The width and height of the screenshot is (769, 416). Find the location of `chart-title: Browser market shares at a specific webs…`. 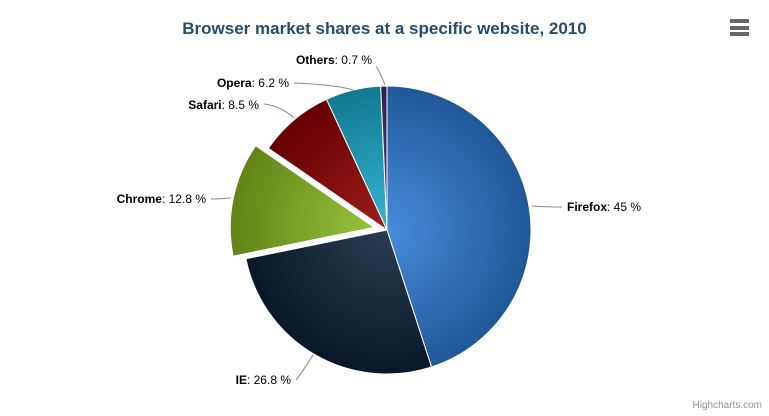

chart-title: Browser market shares at a specific webs… is located at coordinates (384, 28).